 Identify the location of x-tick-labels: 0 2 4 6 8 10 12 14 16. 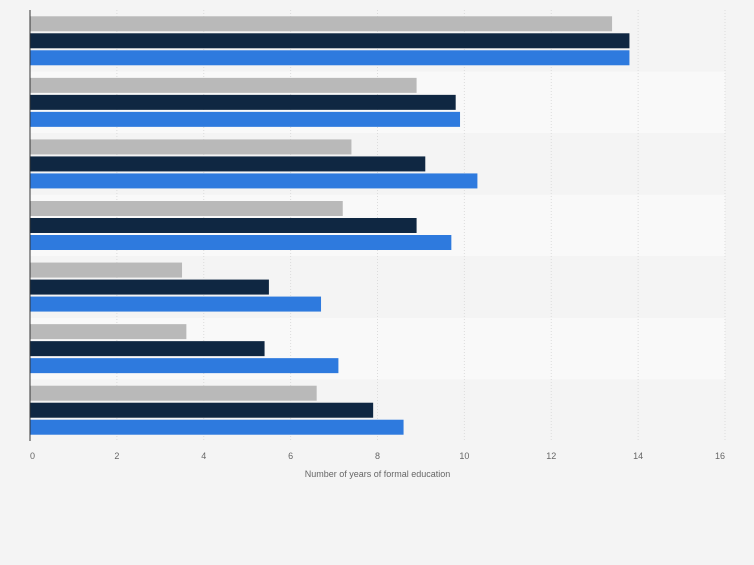
(377, 456).